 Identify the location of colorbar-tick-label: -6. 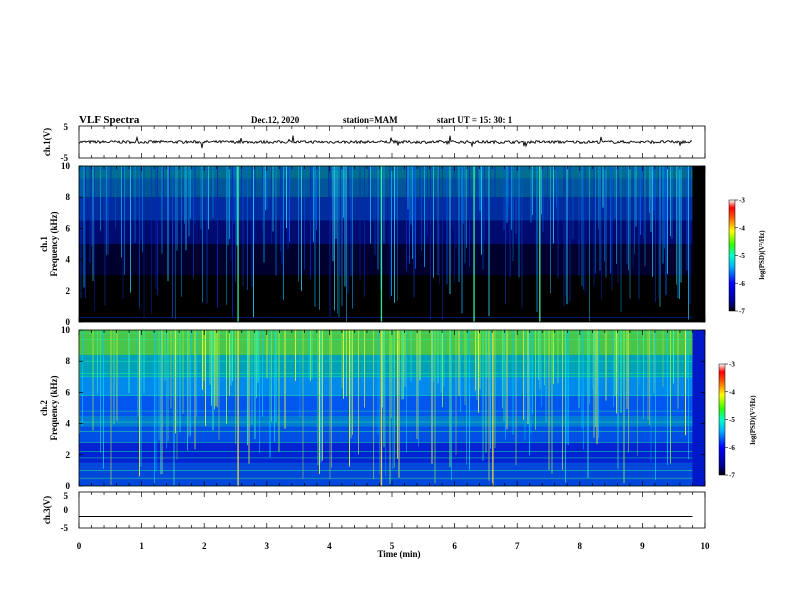
(742, 284).